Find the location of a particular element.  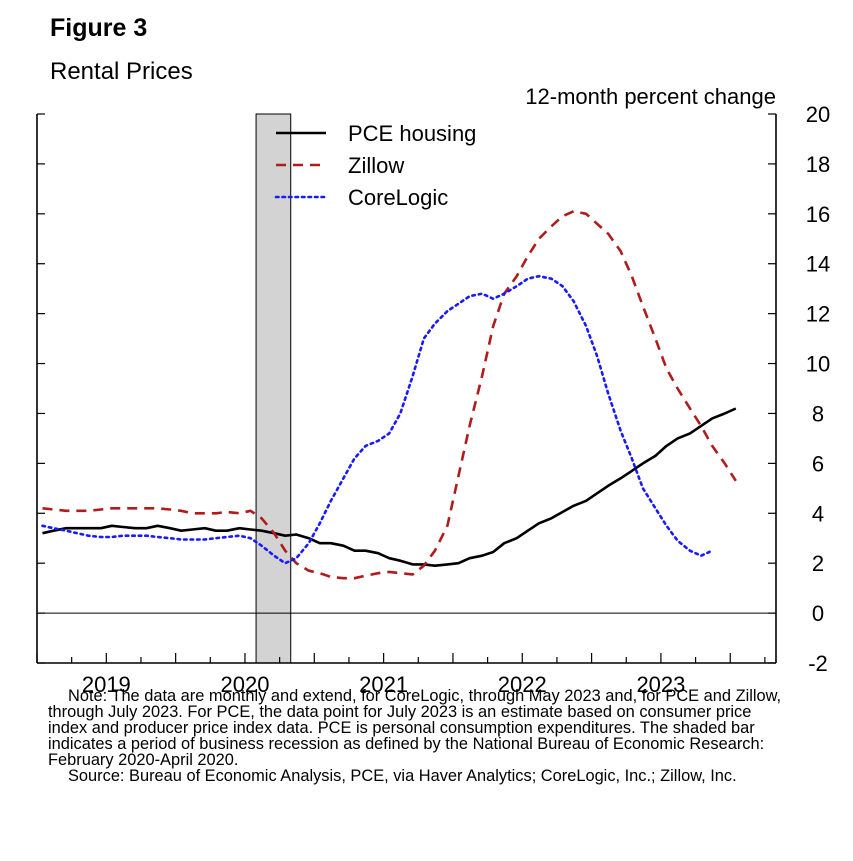

y-tick-label: 6 is located at coordinates (818, 463).